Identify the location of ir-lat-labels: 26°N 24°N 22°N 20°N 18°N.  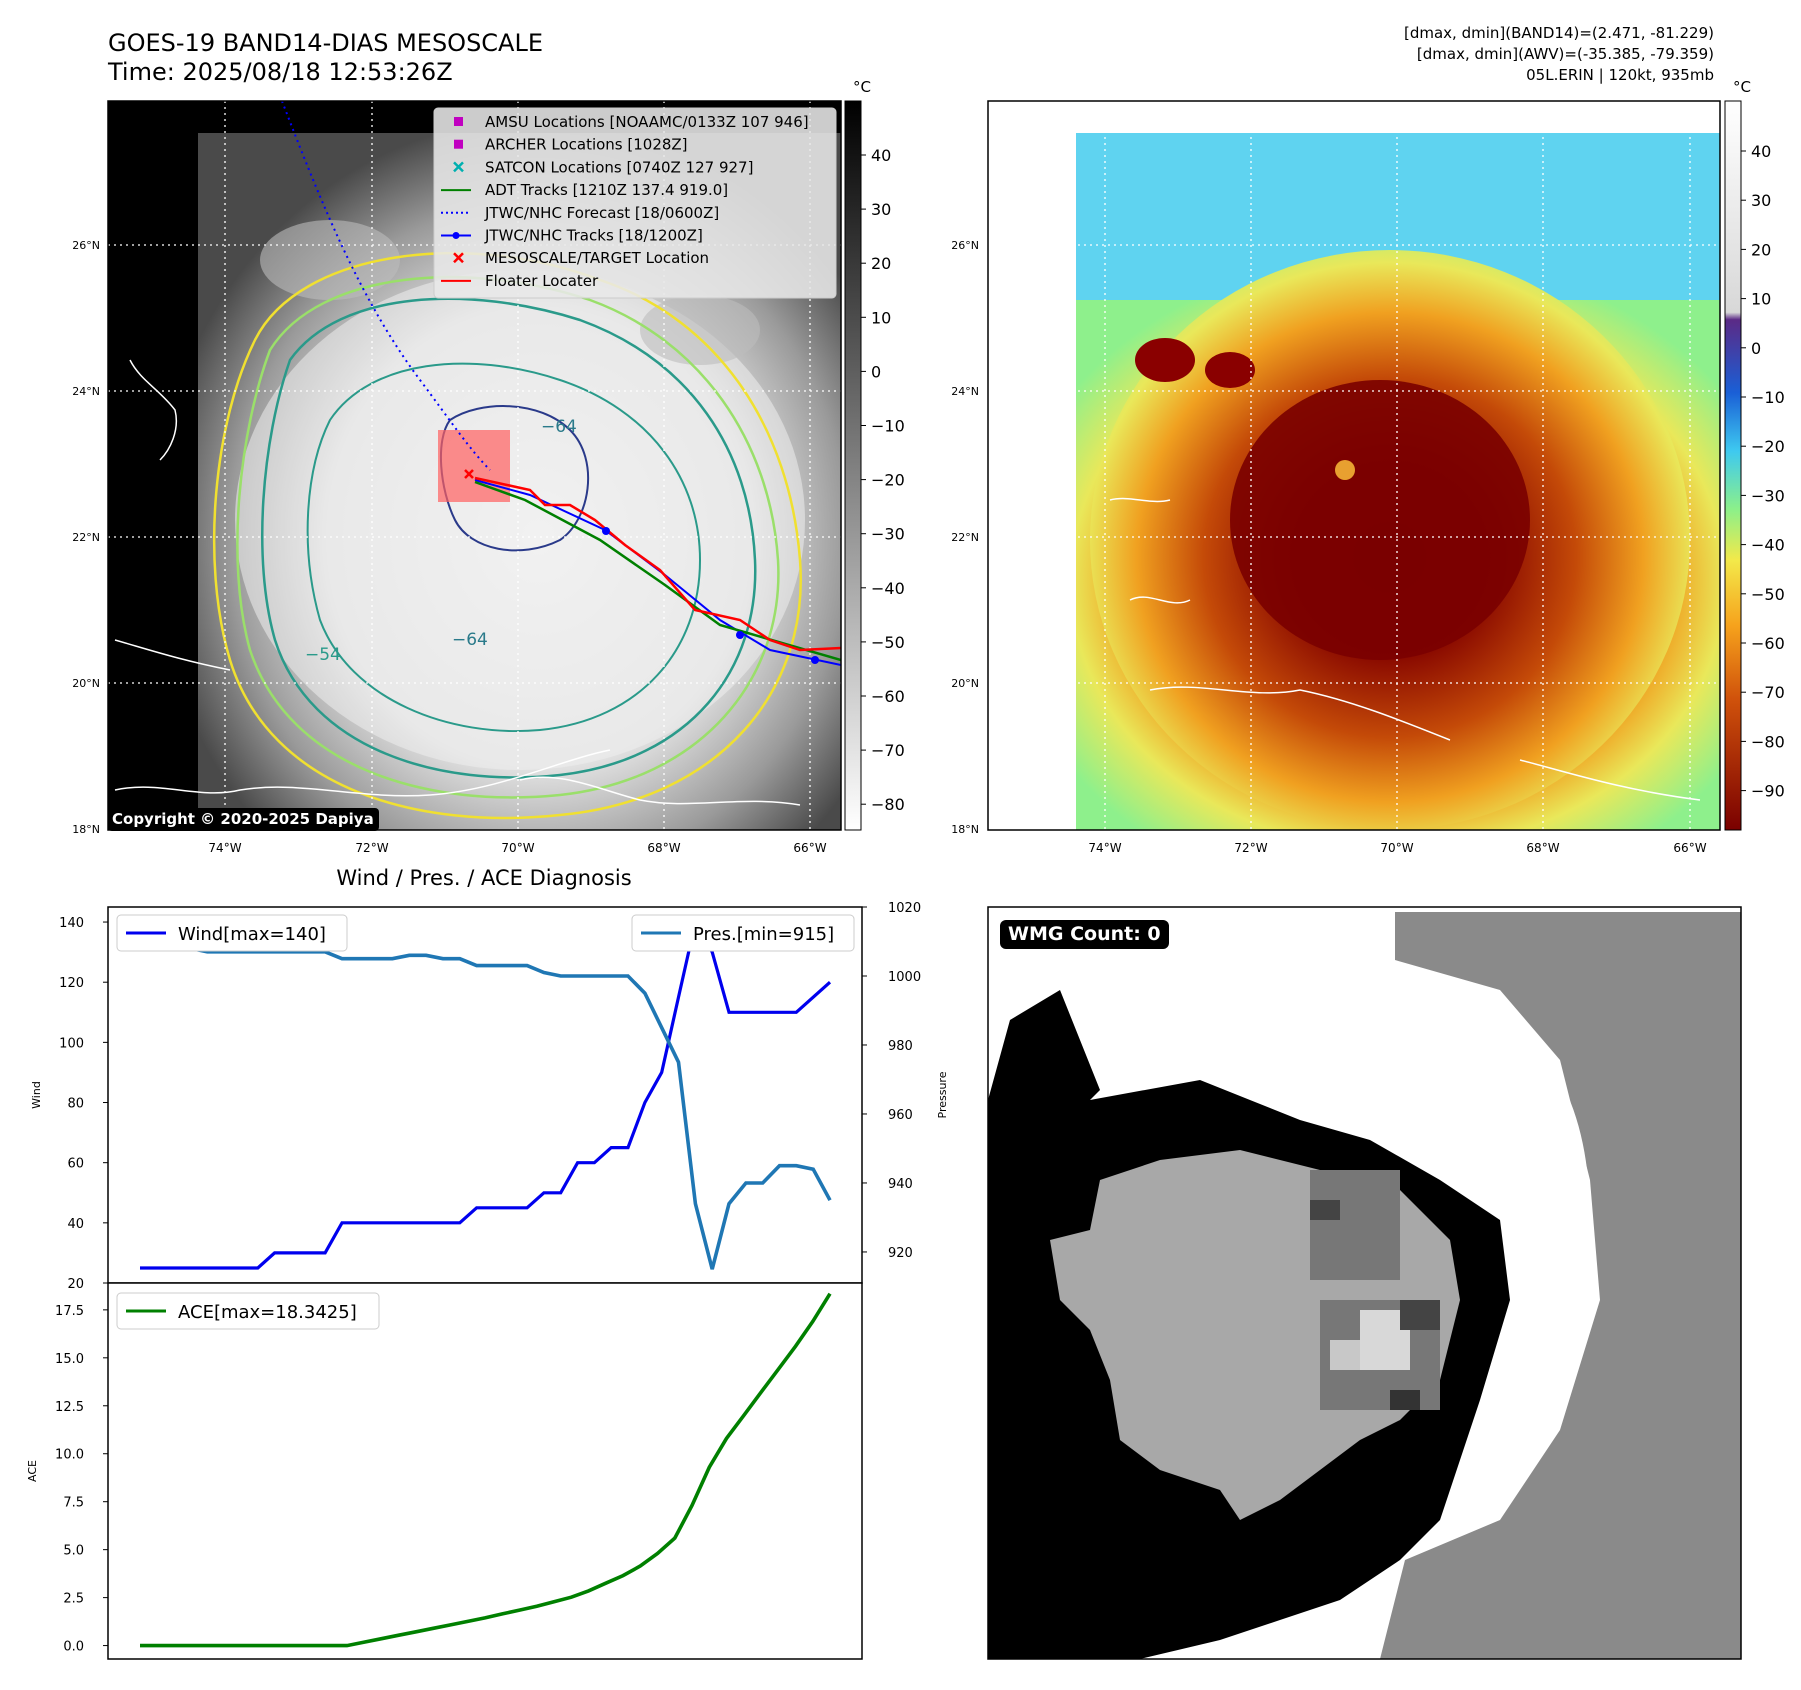
(86, 537).